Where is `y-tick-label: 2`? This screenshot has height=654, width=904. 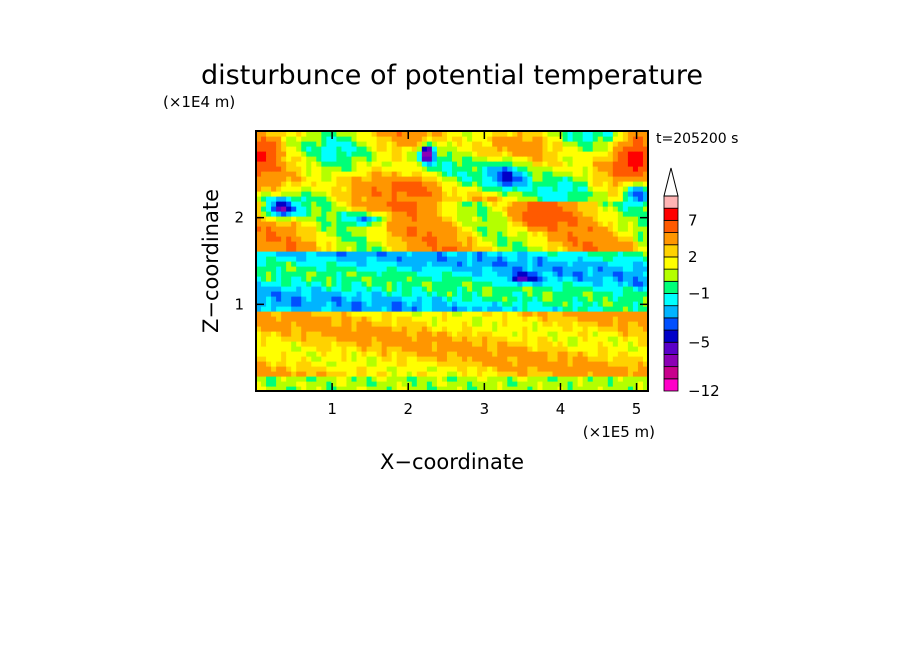
y-tick-label: 2 is located at coordinates (239, 218).